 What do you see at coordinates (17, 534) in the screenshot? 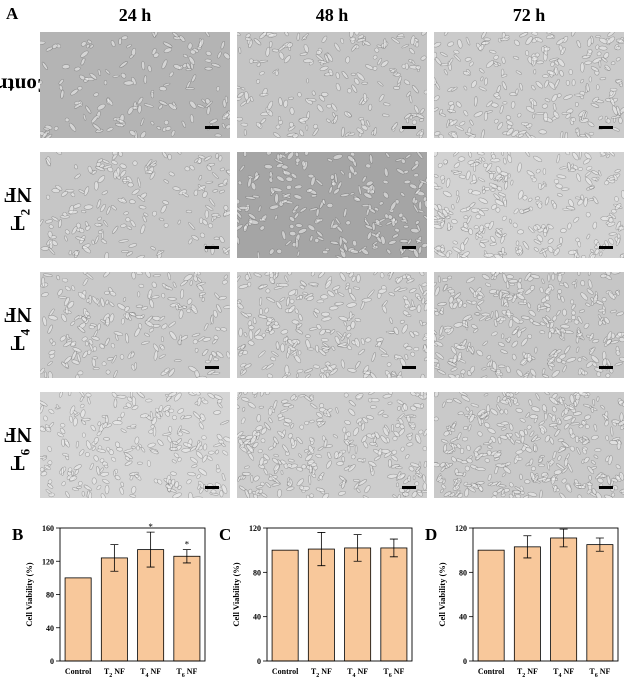
I see `panel-letter: B` at bounding box center [17, 534].